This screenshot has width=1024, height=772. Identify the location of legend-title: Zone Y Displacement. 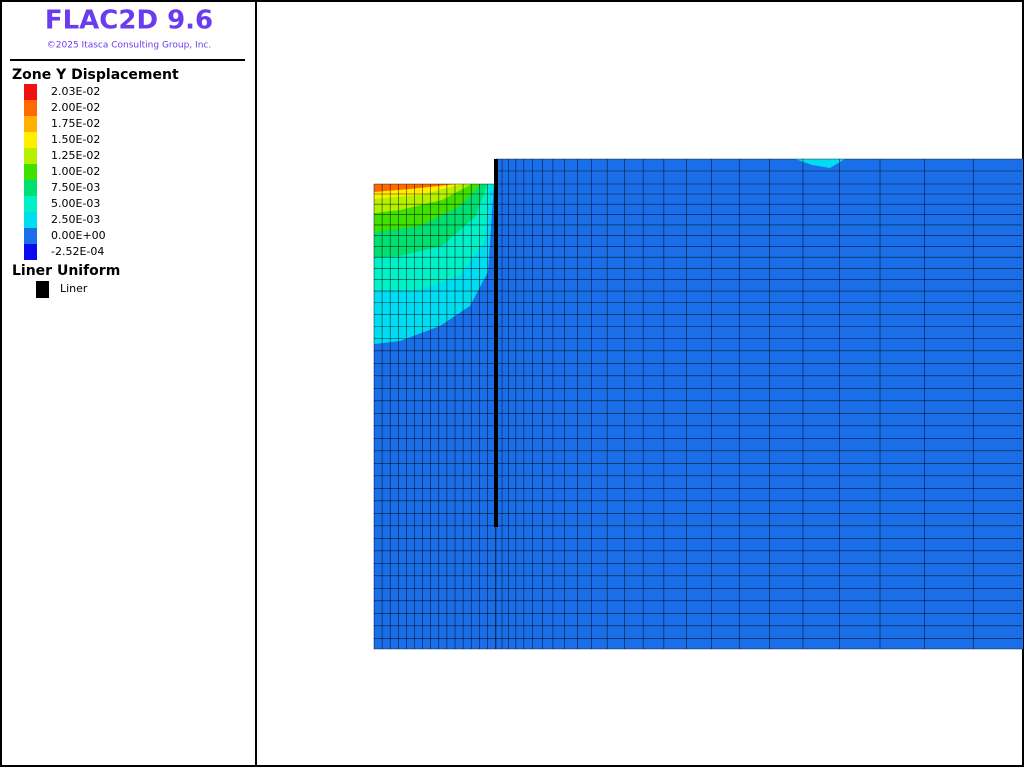
(95, 75).